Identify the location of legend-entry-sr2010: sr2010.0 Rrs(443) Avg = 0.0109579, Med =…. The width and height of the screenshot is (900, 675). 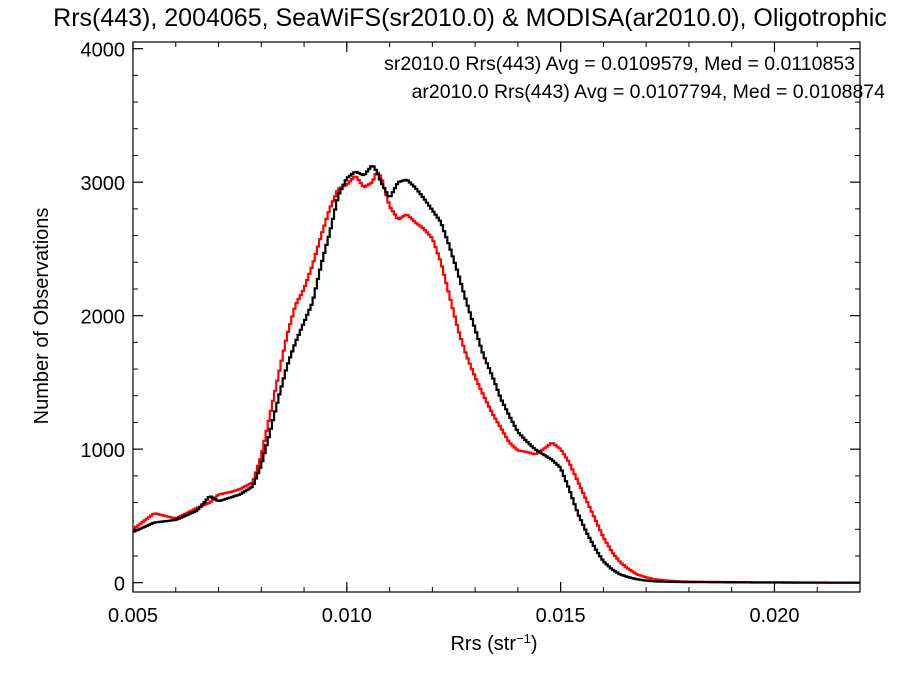
(619, 64).